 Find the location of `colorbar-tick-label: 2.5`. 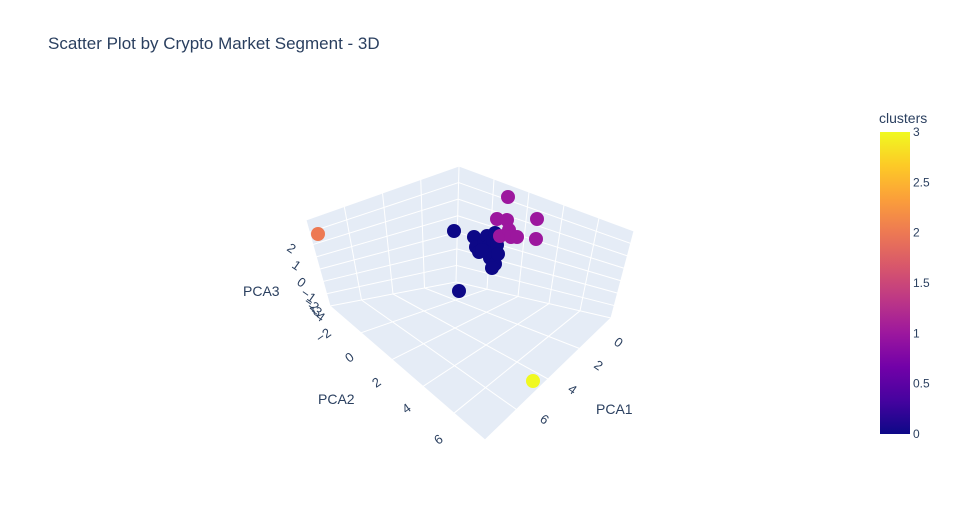

colorbar-tick-label: 2.5 is located at coordinates (921, 182).